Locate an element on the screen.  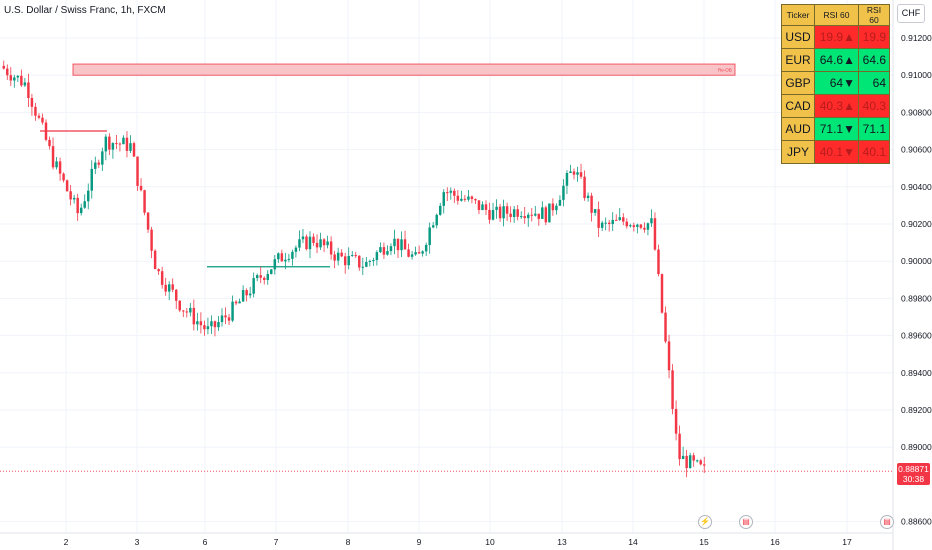
y-tick-label: 0.88600 is located at coordinates (916, 522).